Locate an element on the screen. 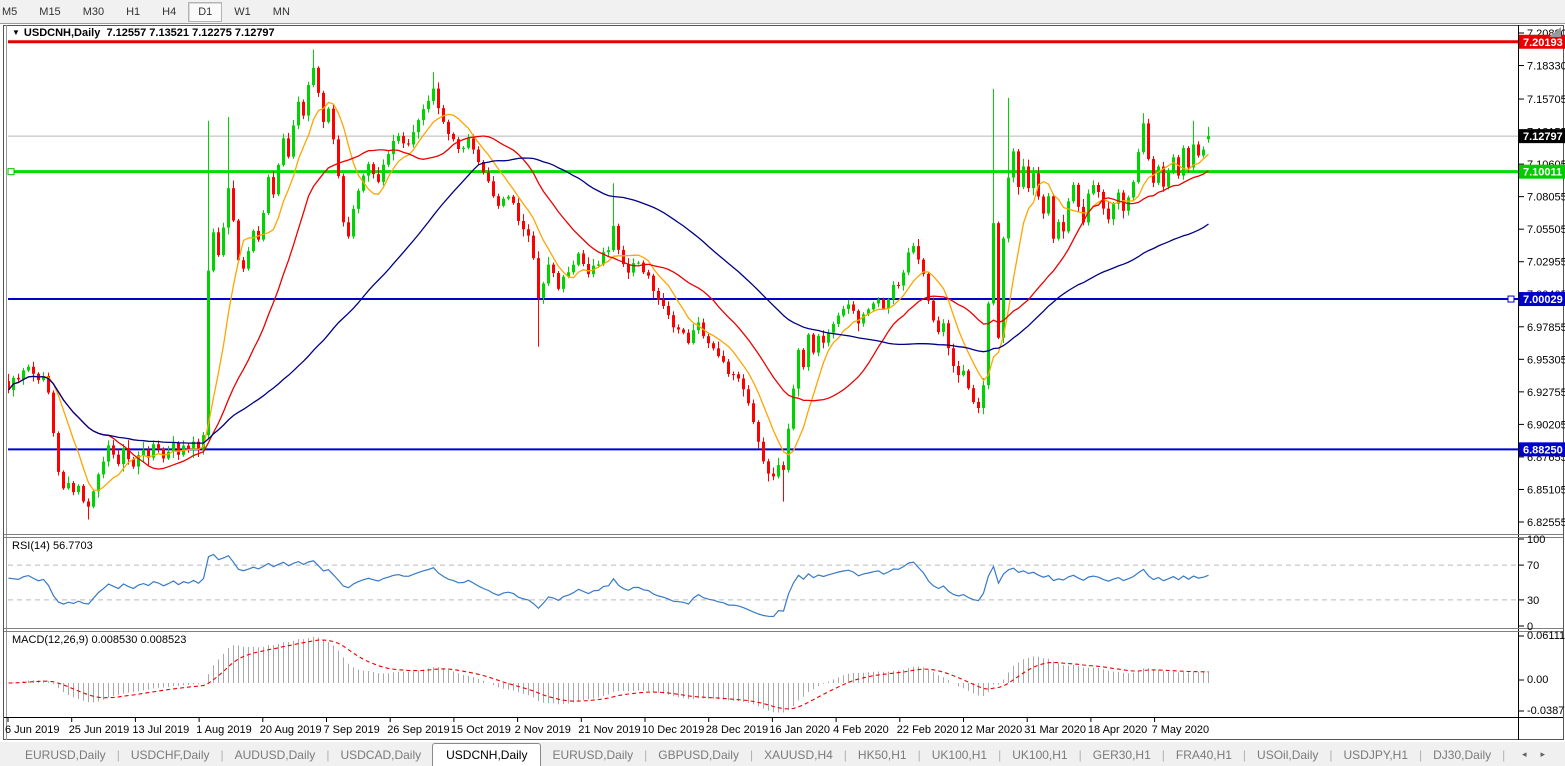  price-tag-7.00029: 7.00029 is located at coordinates (1542, 299).